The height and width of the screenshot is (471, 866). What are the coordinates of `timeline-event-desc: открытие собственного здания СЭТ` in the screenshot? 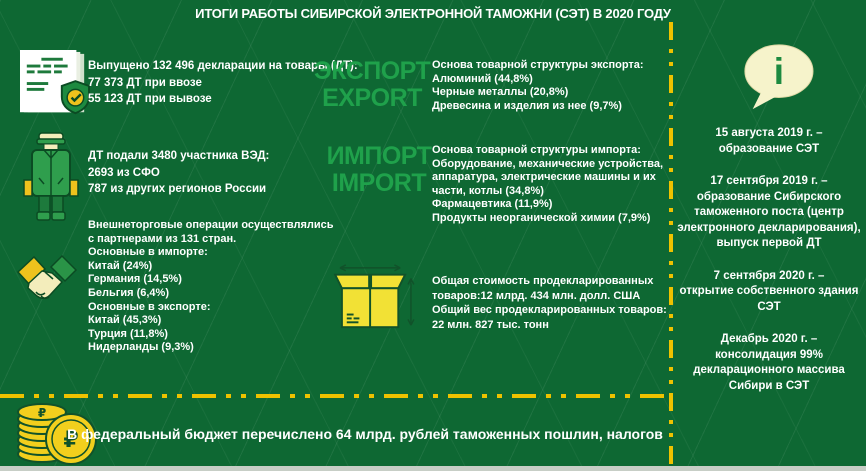 It's located at (769, 299).